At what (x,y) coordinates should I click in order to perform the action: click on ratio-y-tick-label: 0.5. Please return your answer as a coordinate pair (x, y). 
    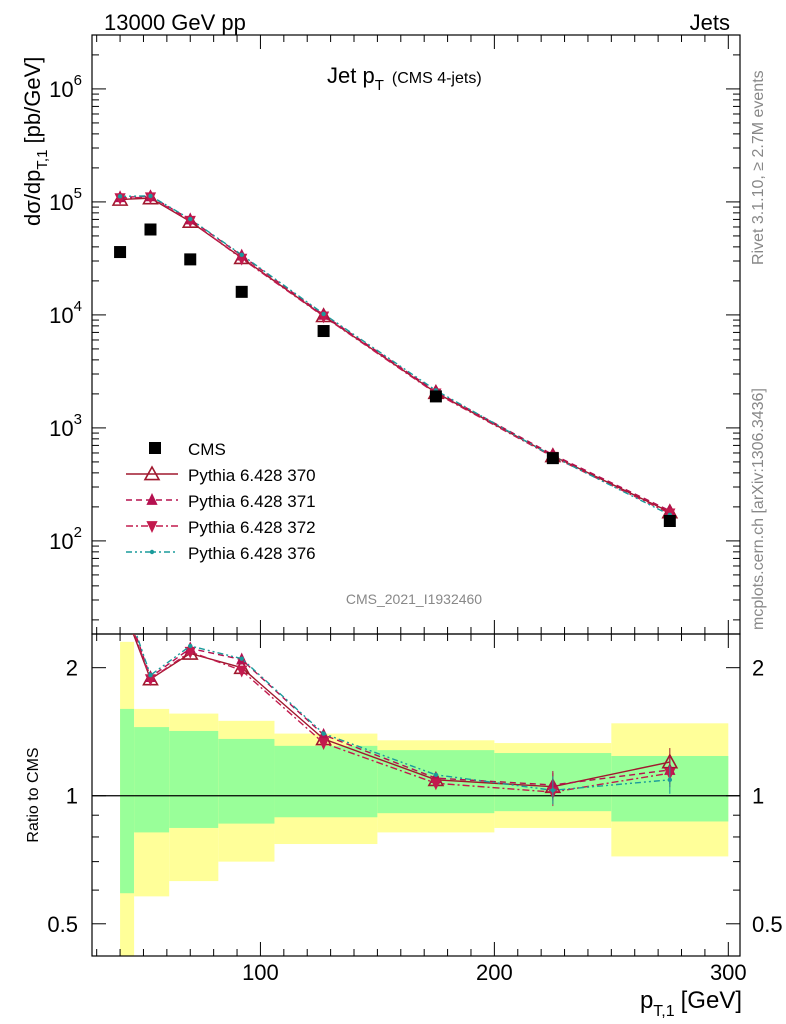
    Looking at the image, I should click on (62, 924).